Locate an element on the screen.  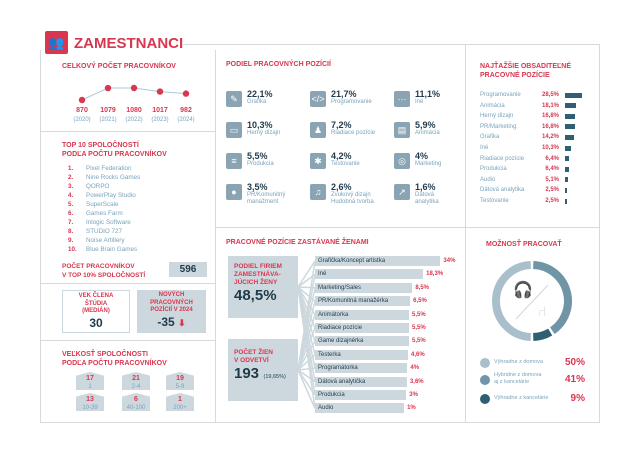
top10-name: PowerPlay Studio is located at coordinates (111, 195).